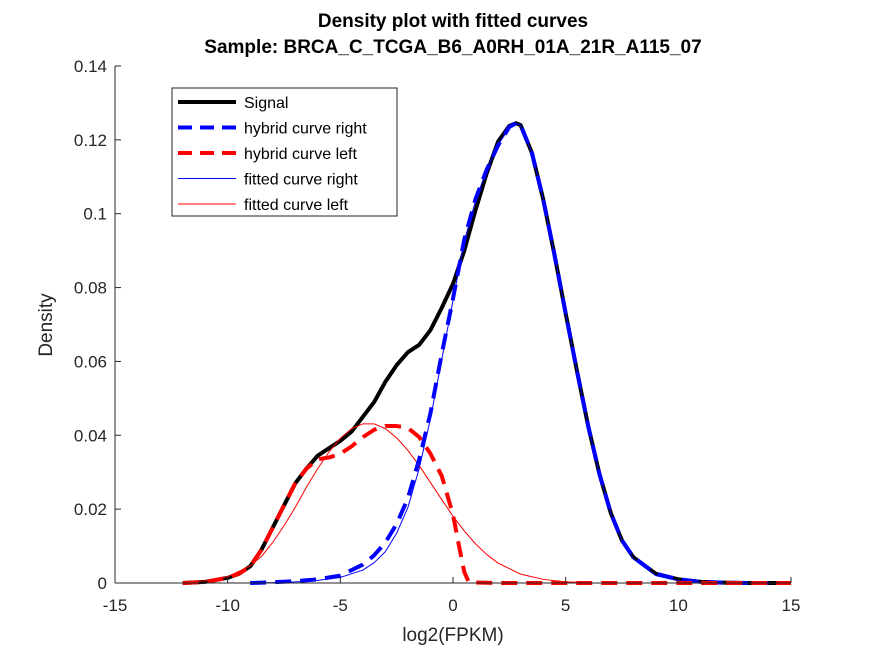  I want to click on x-tick-label: -15, so click(115, 605).